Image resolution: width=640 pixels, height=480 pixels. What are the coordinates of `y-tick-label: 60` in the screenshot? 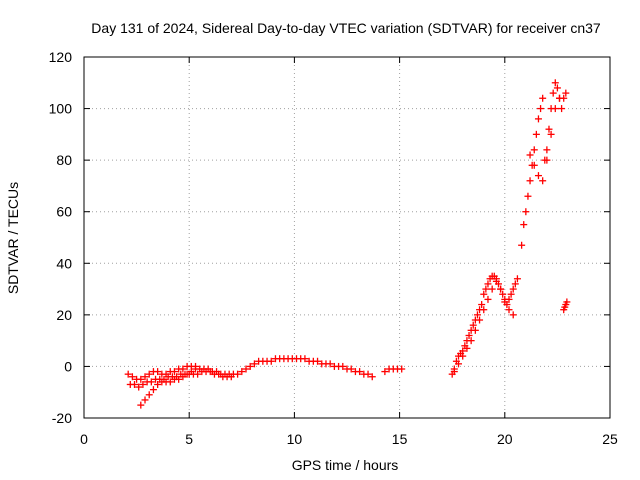 It's located at (64, 212).